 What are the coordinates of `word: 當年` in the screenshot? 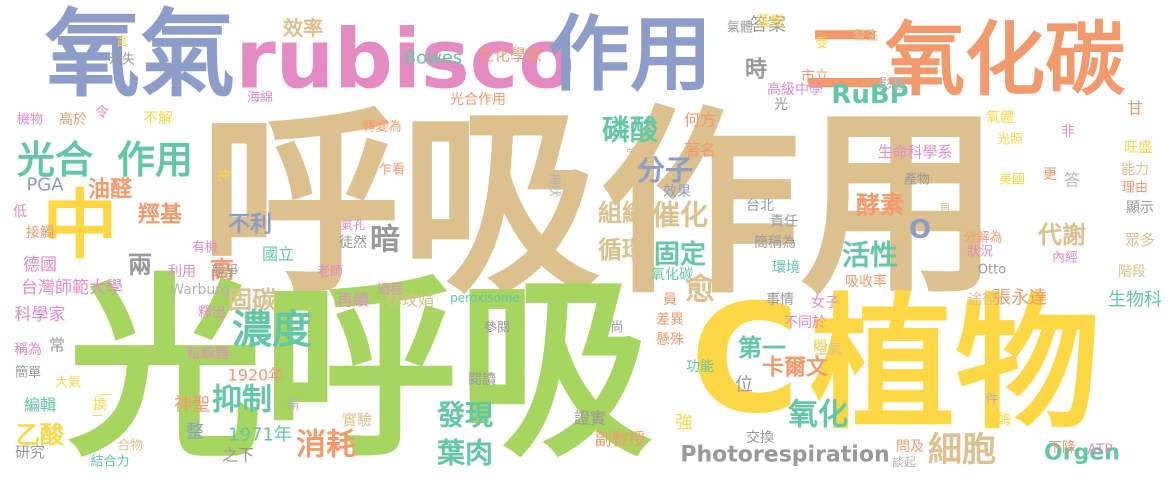 It's located at (640, 155).